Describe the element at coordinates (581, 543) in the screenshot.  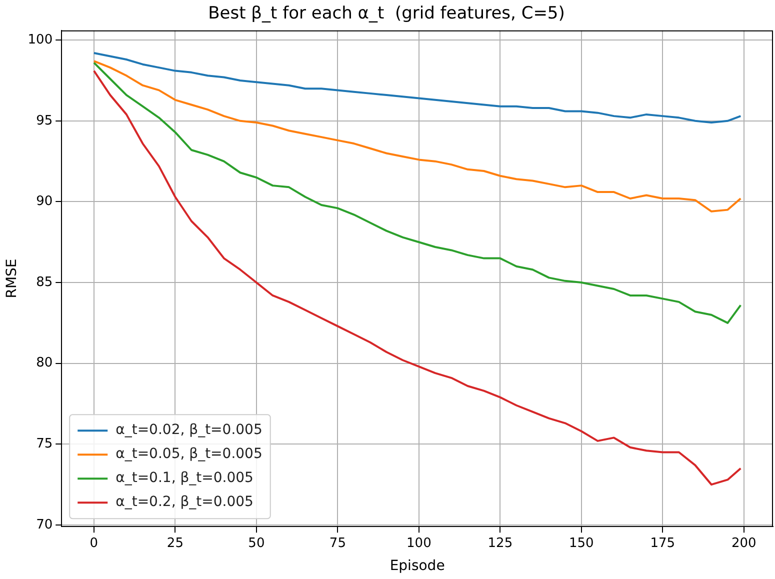
I see `x-tick-label: 150` at that location.